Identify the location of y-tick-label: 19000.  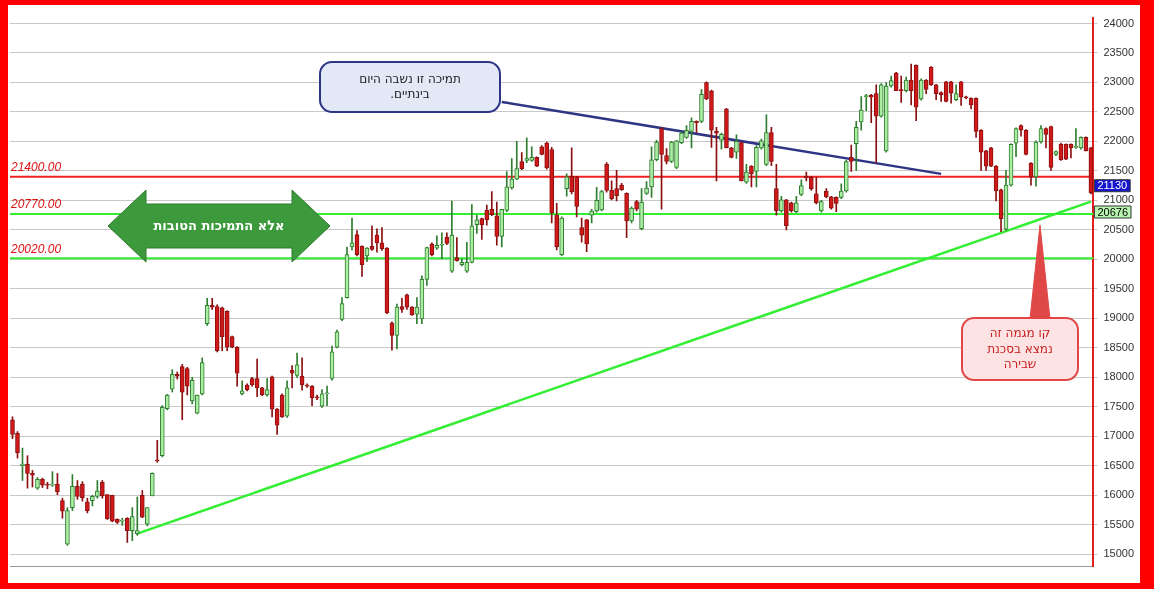
(1119, 317).